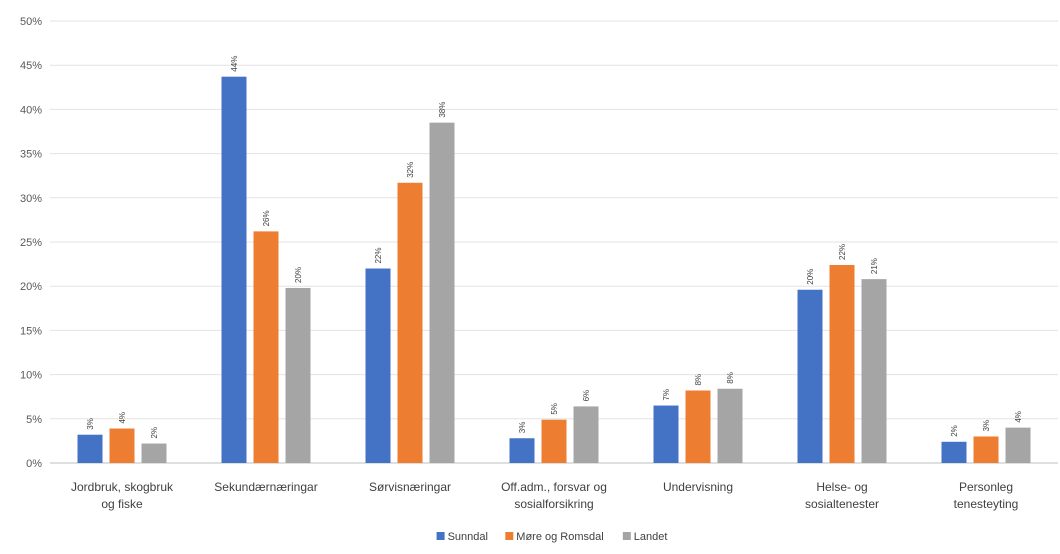 The image size is (1060, 554). I want to click on x-category-label: Sekundærnæringar, so click(265, 487).